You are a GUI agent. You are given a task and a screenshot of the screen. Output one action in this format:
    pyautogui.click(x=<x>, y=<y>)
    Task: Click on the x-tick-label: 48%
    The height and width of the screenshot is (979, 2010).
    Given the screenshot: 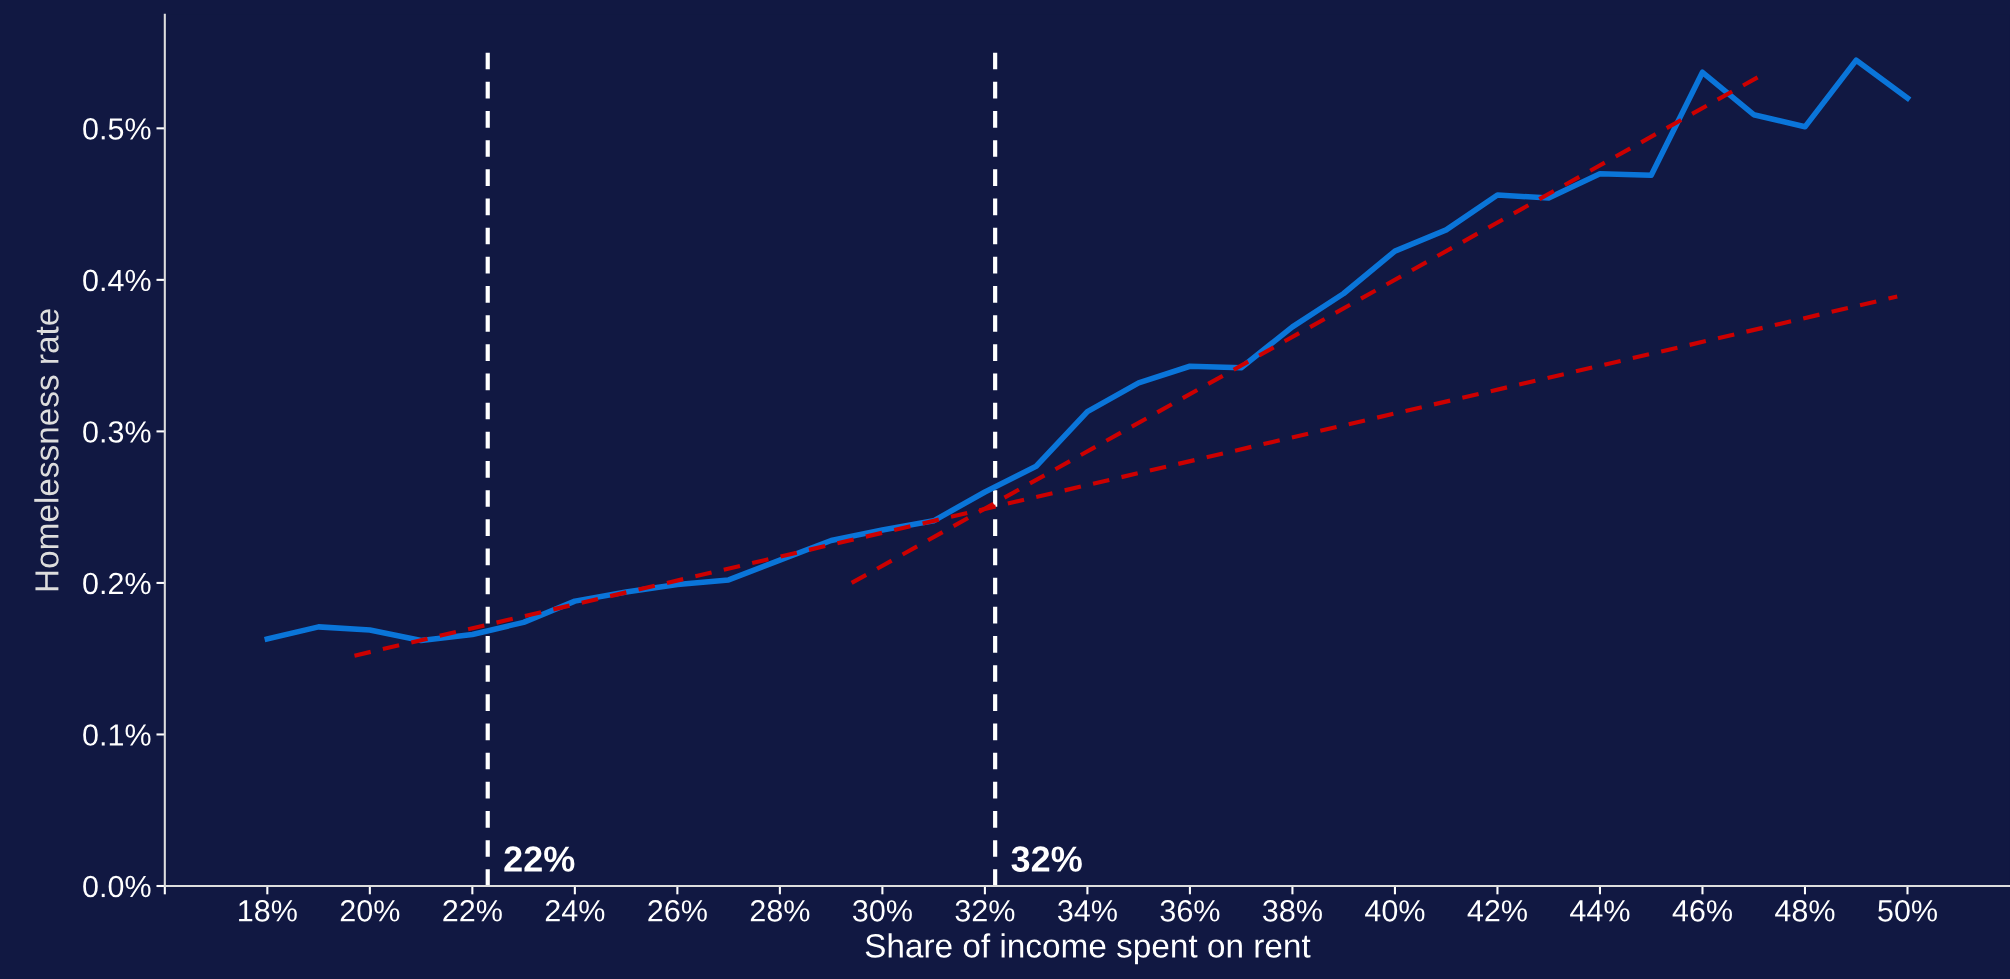 What is the action you would take?
    pyautogui.click(x=1805, y=911)
    